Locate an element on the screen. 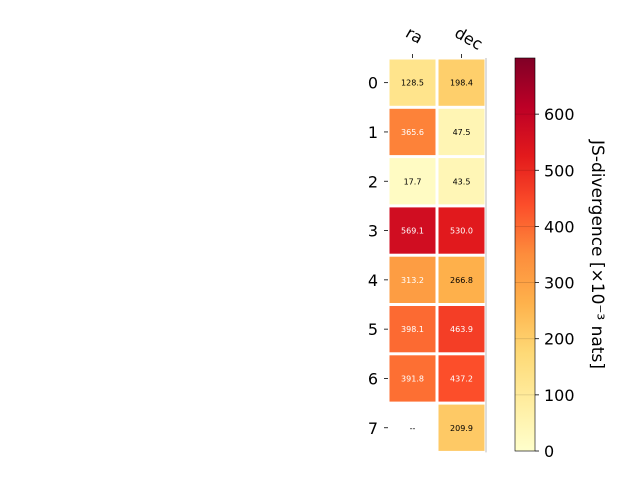  colorbar-tick-label: 500 is located at coordinates (559, 170).